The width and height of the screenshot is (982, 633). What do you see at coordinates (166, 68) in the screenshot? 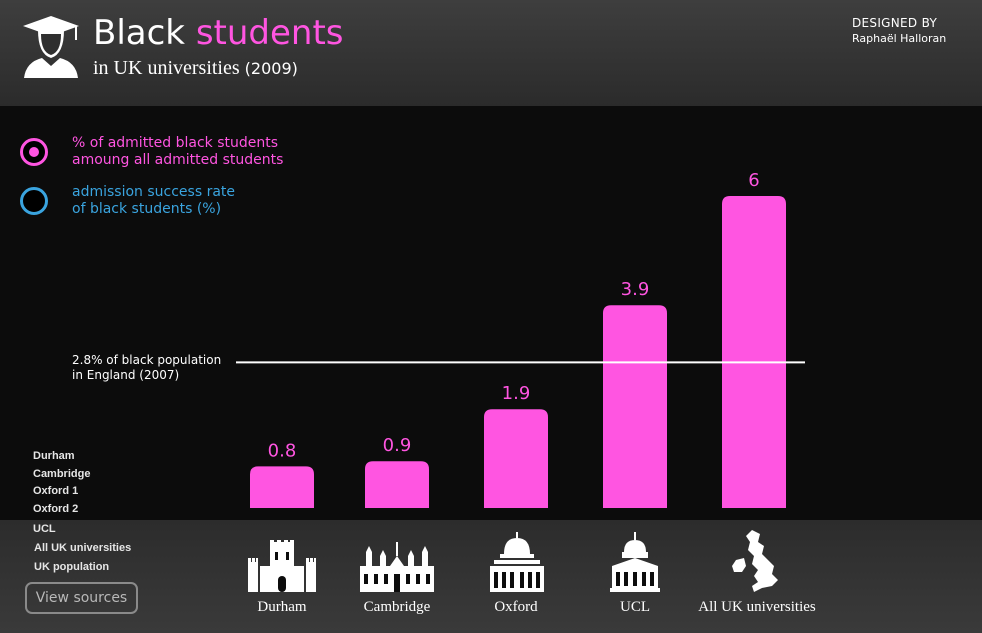
I see `subtitle-text: in UK universities` at bounding box center [166, 68].